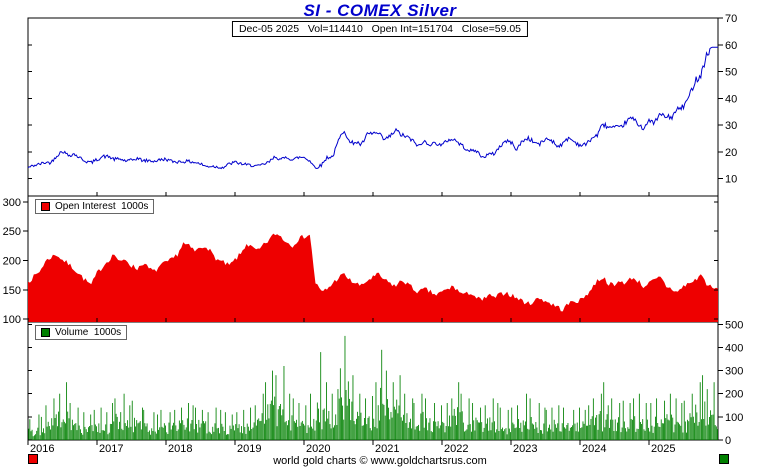 The height and width of the screenshot is (475, 760). I want to click on volume-axis-tick-label: 0, so click(728, 441).